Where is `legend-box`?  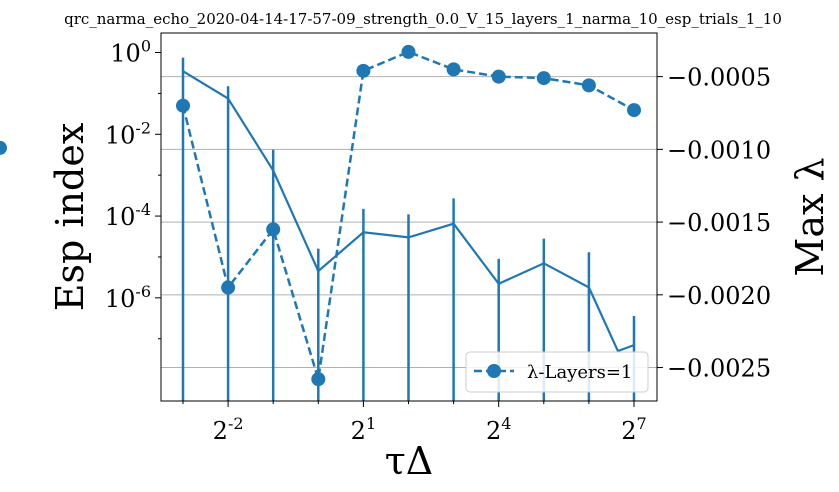
legend-box is located at coordinates (557, 372).